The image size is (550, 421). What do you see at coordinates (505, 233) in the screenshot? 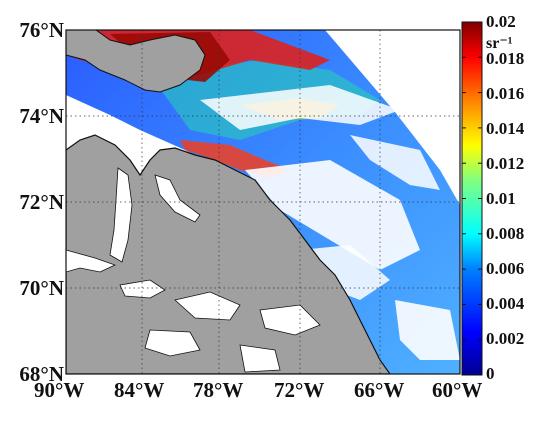
I see `colorbar-label-0.008: 0.008` at bounding box center [505, 233].